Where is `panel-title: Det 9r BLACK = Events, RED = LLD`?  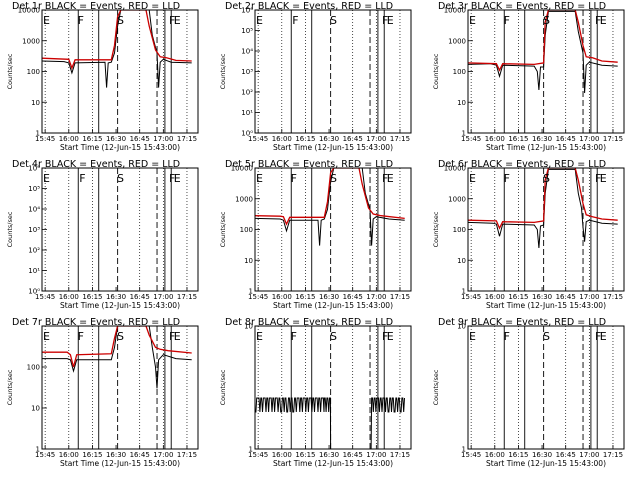 panel-title: Det 9r BLACK = Events, RED = LLD is located at coordinates (522, 322).